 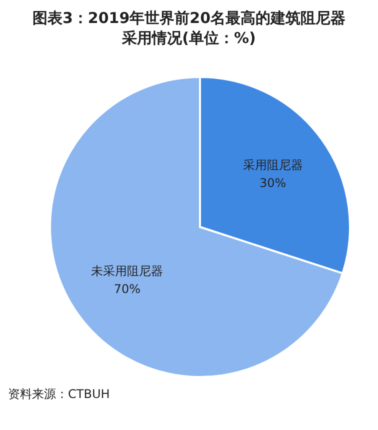 What do you see at coordinates (272, 183) in the screenshot?
I see `data-label: 30%` at bounding box center [272, 183].